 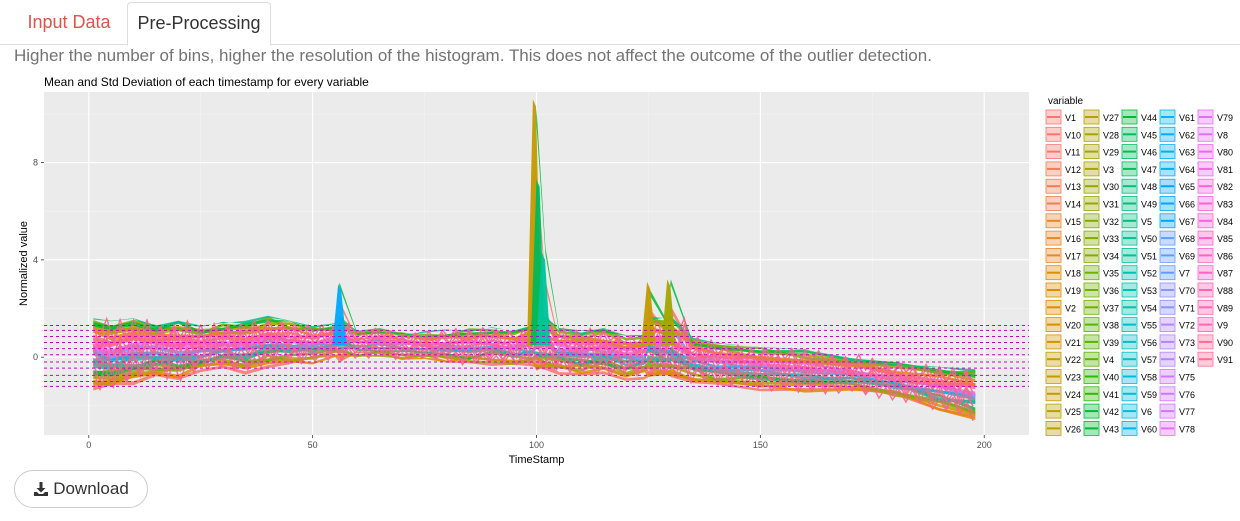 I want to click on legend-item: V65, so click(x=1177, y=186).